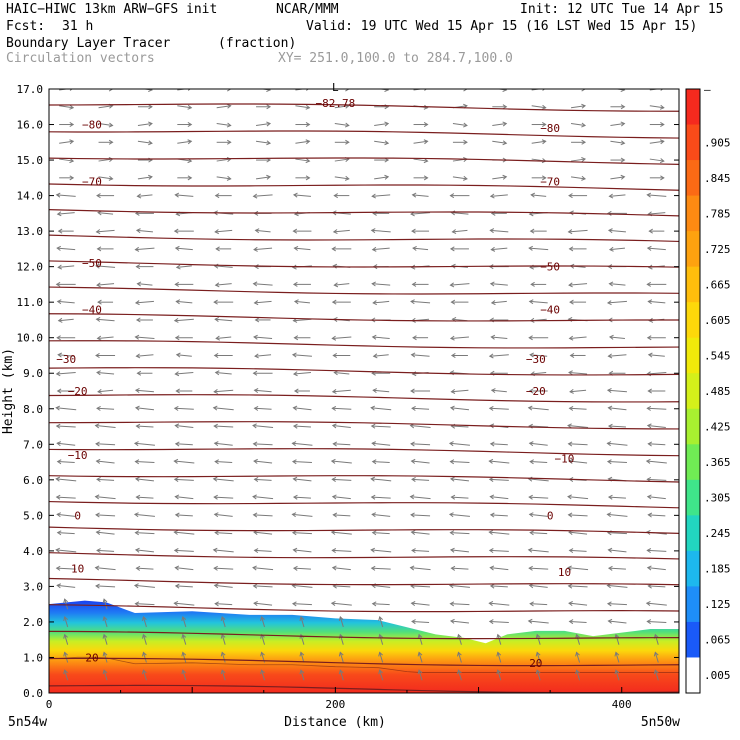 The image size is (740, 740). I want to click on colorbar-frame, so click(693, 391).